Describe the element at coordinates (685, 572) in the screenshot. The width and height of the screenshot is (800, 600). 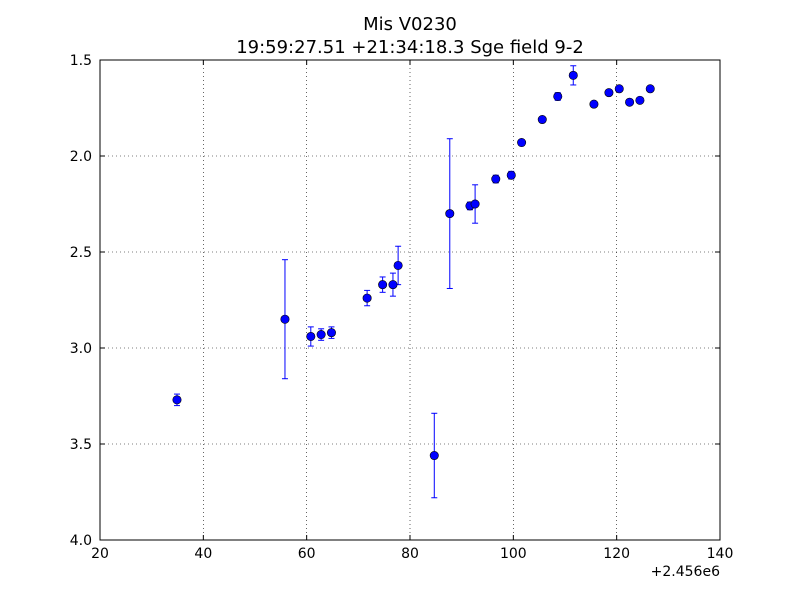
I see `x-axis-offset-label: +2.456e6` at that location.